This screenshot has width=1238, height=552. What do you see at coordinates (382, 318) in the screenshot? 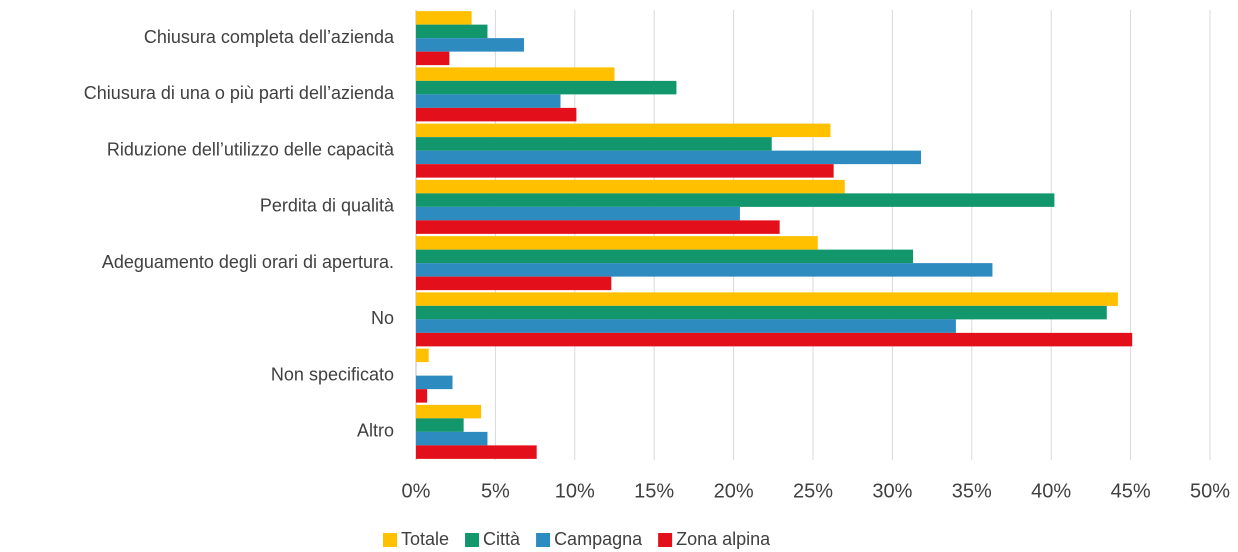
I see `category-label: No` at bounding box center [382, 318].